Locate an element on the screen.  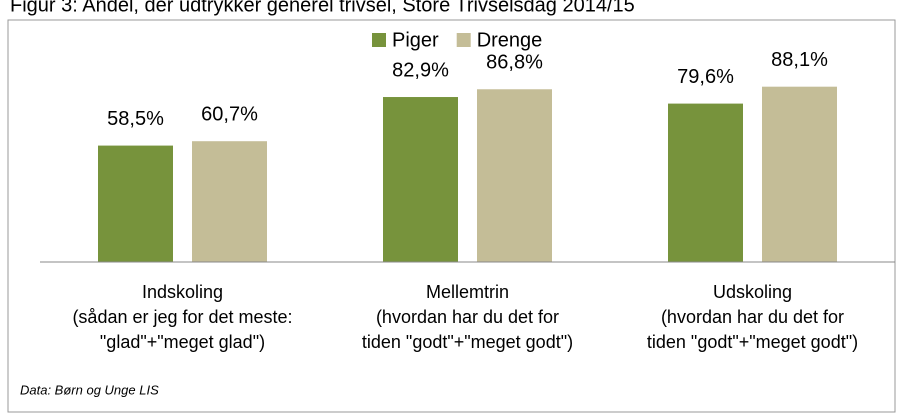
value-label: 60,7% is located at coordinates (229, 114).